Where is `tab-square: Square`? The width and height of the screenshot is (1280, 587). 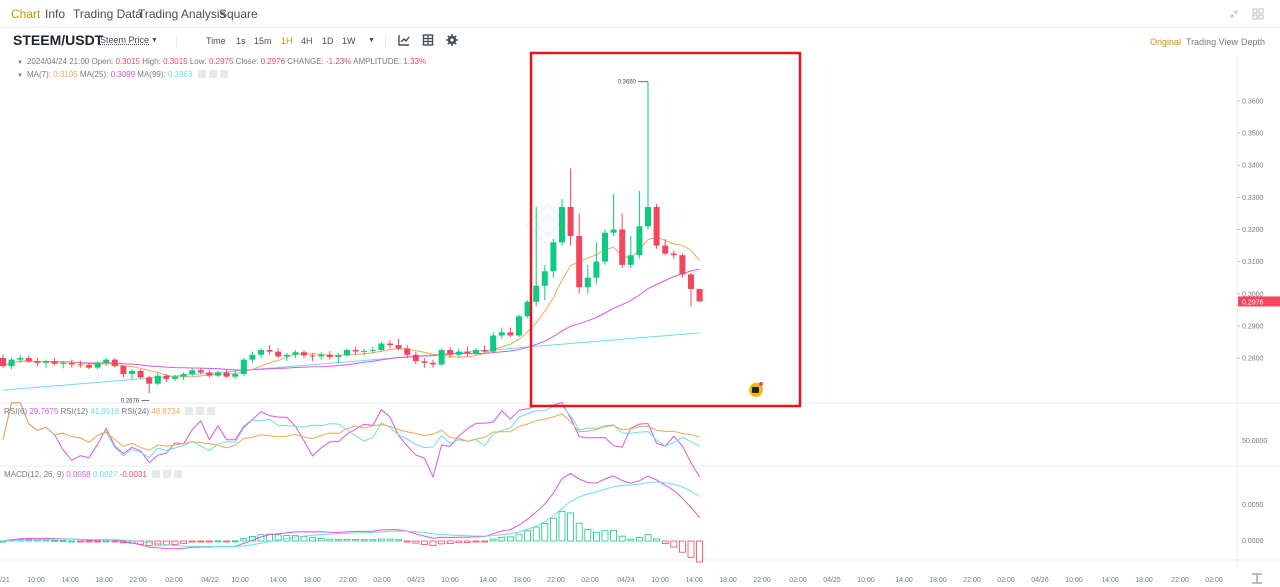
tab-square: Square is located at coordinates (238, 14).